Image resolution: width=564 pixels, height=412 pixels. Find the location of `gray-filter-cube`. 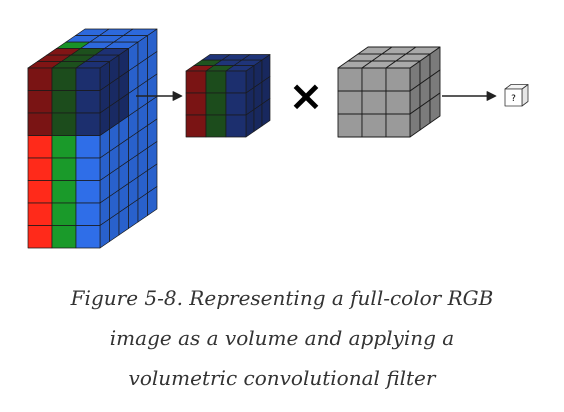

gray-filter-cube is located at coordinates (389, 92).